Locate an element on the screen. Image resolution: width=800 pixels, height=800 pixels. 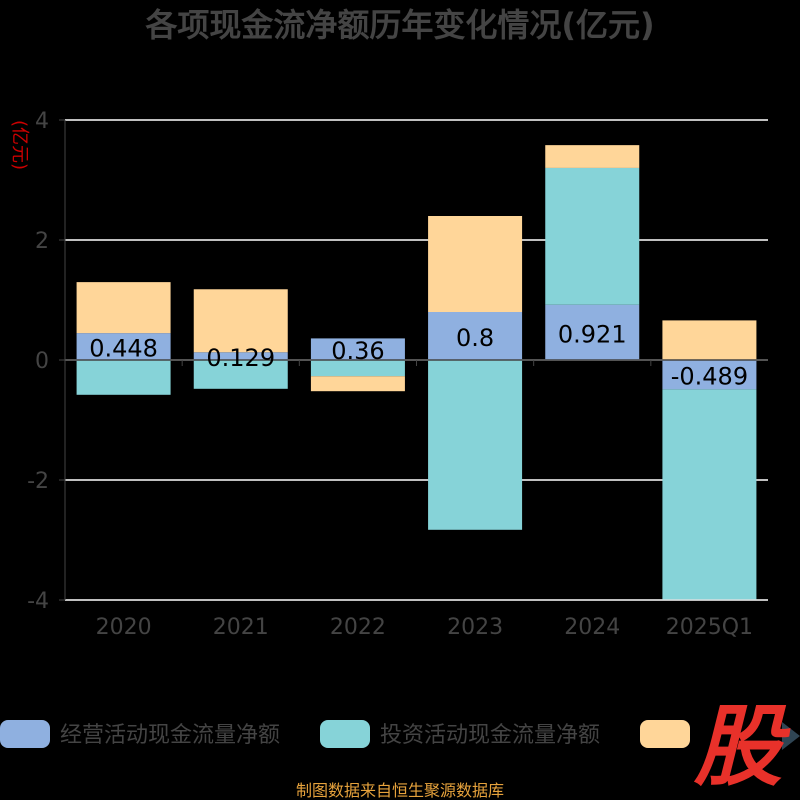
legend-next-arrow-icon is located at coordinates (791, 736).